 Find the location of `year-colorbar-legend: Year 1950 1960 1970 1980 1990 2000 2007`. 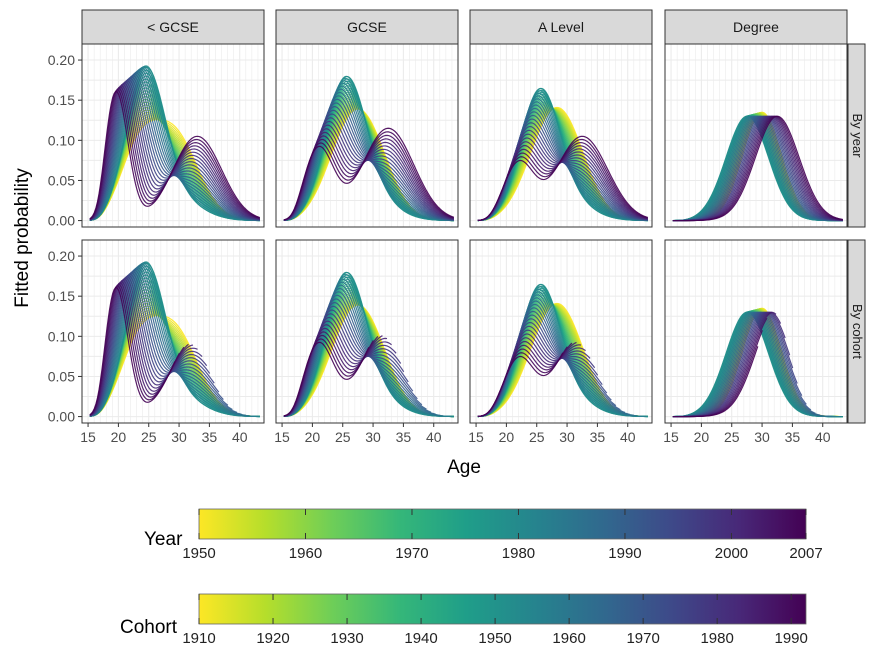

year-colorbar-legend: Year 1950 1960 1970 1980 1990 2000 2007 is located at coordinates (483, 535).